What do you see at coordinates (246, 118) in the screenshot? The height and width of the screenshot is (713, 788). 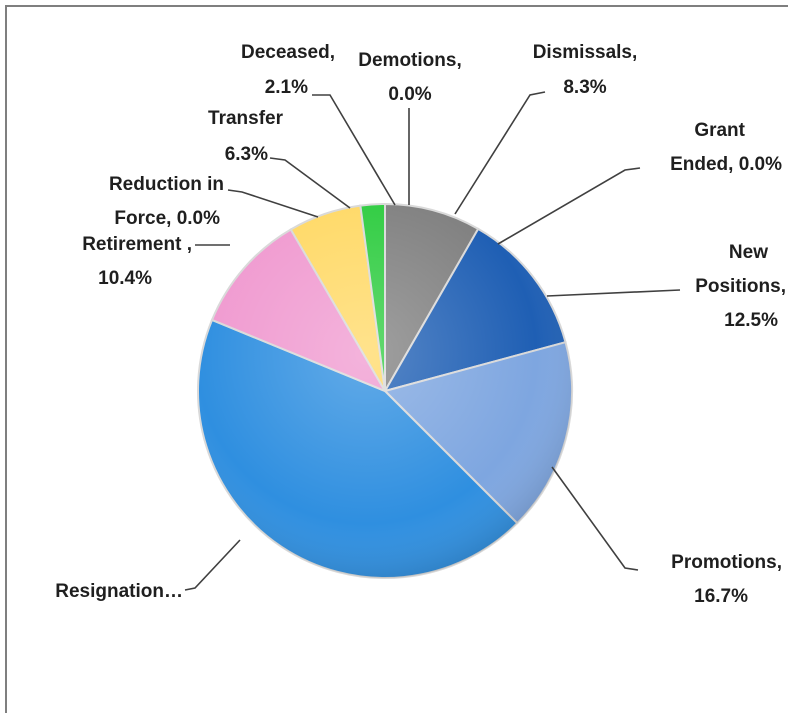 I see `label-transfer-name: Transfer` at bounding box center [246, 118].